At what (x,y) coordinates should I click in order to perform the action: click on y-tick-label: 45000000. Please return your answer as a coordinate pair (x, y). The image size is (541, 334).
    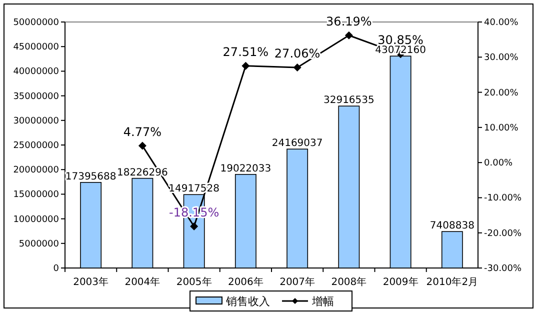
    Looking at the image, I should click on (36, 47).